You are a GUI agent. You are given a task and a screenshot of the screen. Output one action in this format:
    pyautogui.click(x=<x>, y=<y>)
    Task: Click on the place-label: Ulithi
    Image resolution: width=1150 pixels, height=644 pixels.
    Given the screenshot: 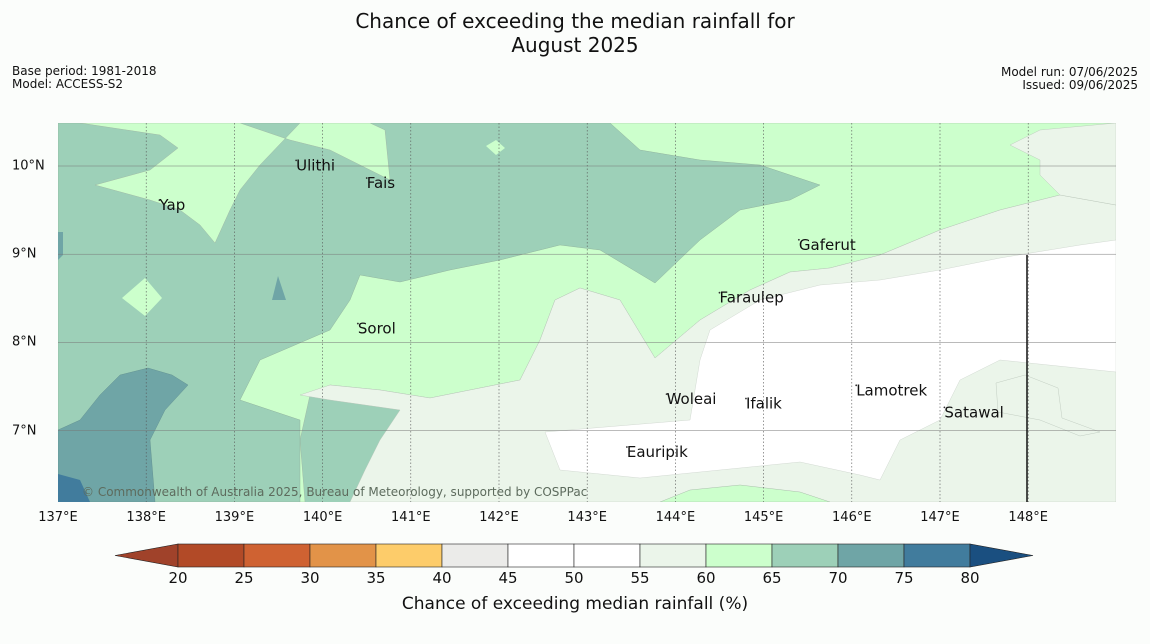 What is the action you would take?
    pyautogui.click(x=315, y=165)
    